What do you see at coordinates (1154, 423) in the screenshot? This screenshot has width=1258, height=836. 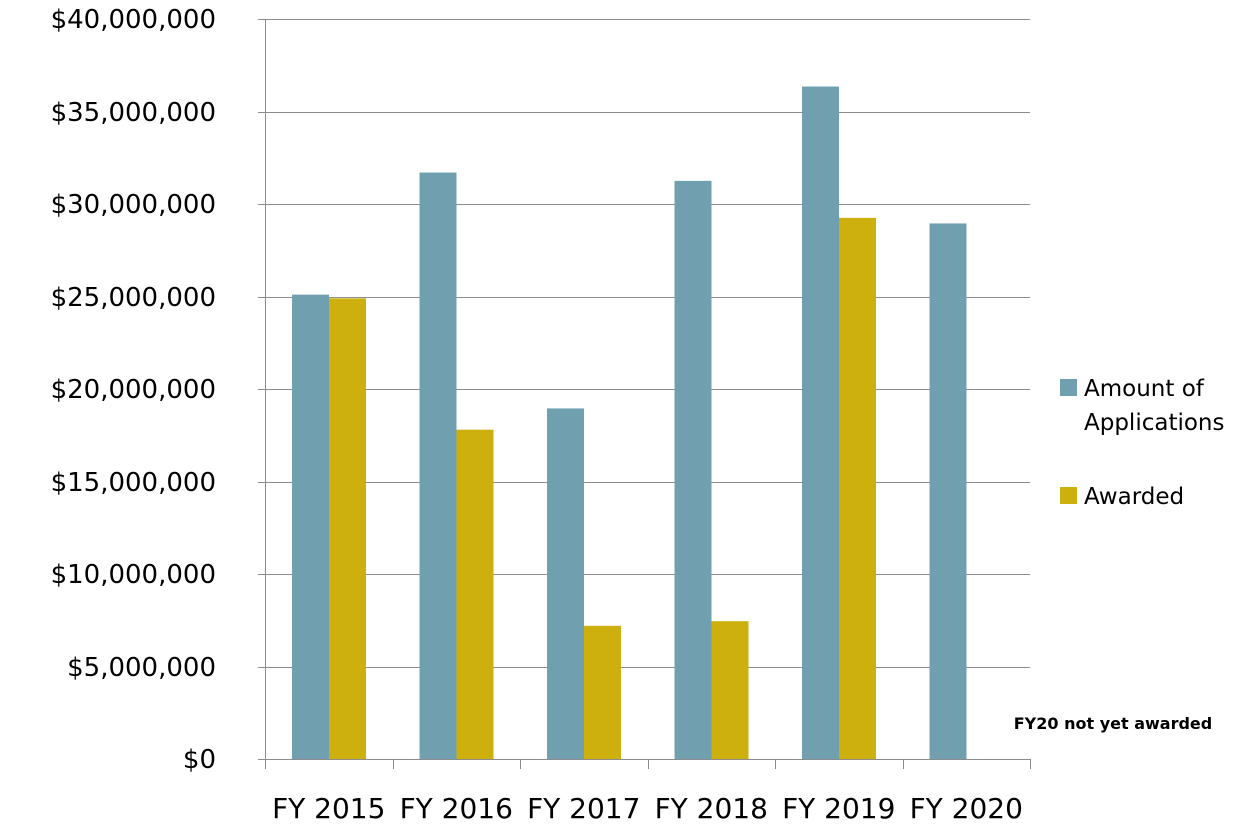 I see `legend-label-amount-of-applications: Applications` at bounding box center [1154, 423].